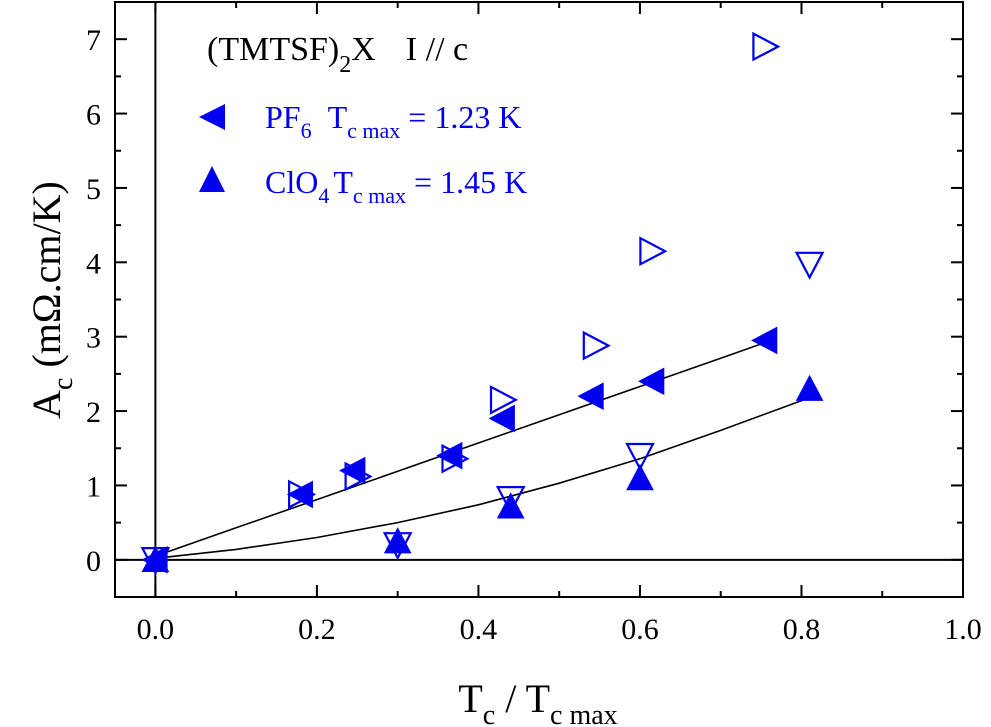 Image resolution: width=991 pixels, height=727 pixels. I want to click on y-tick-label: 5, so click(93, 189).